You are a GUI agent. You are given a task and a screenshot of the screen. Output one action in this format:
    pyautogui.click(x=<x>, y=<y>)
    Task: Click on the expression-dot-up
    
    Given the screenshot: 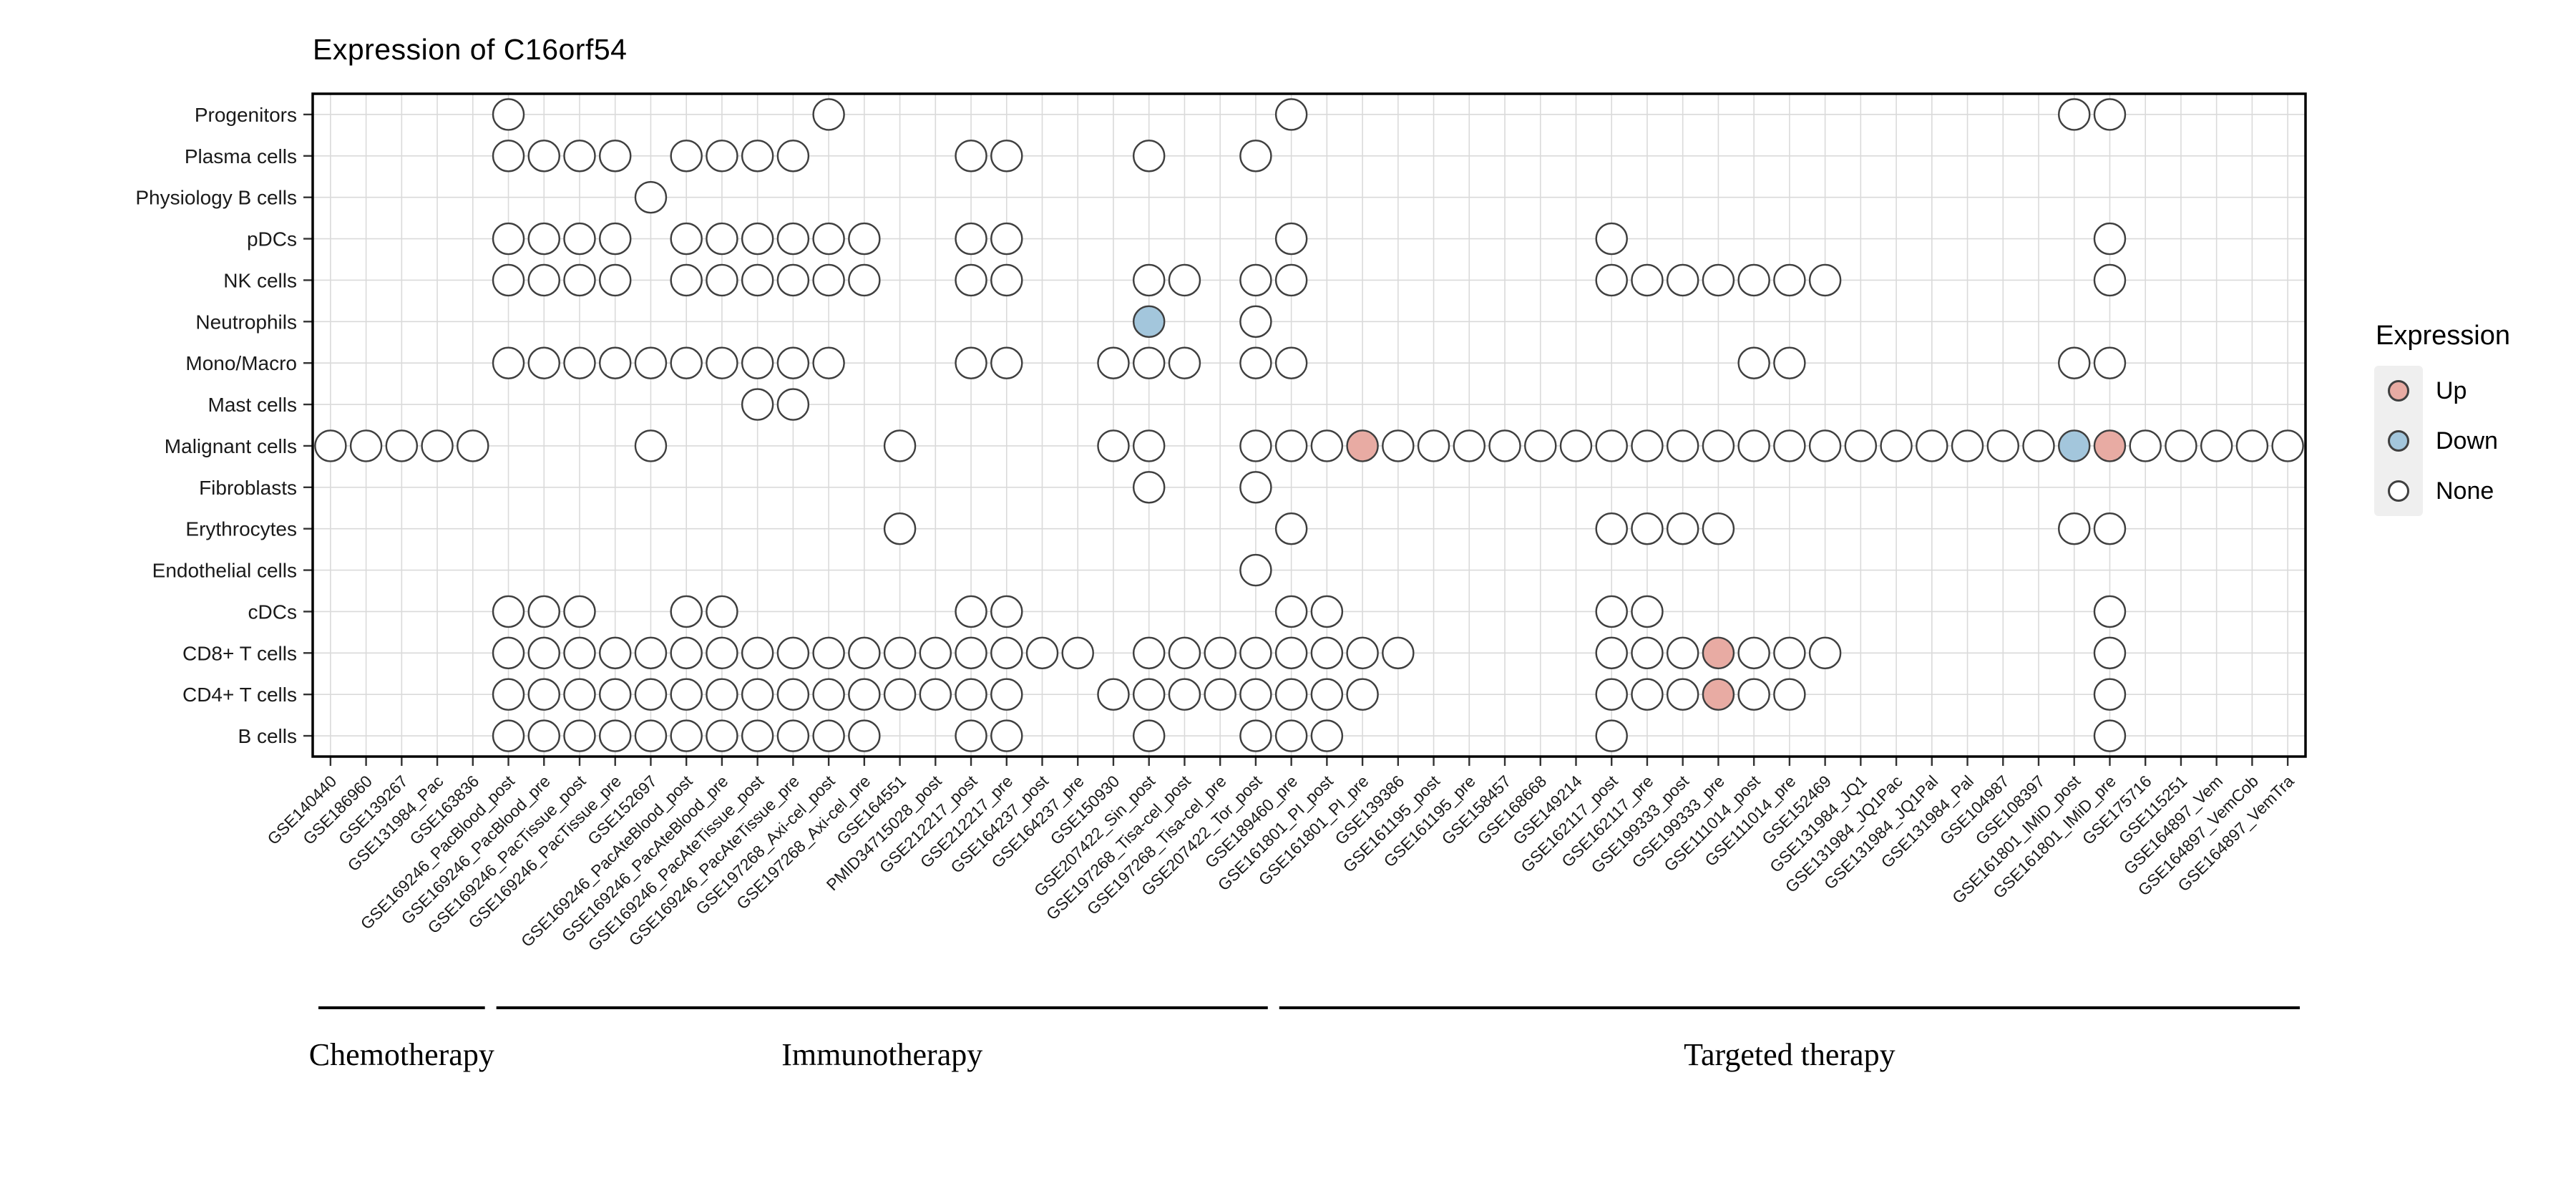 What is the action you would take?
    pyautogui.click(x=1362, y=445)
    